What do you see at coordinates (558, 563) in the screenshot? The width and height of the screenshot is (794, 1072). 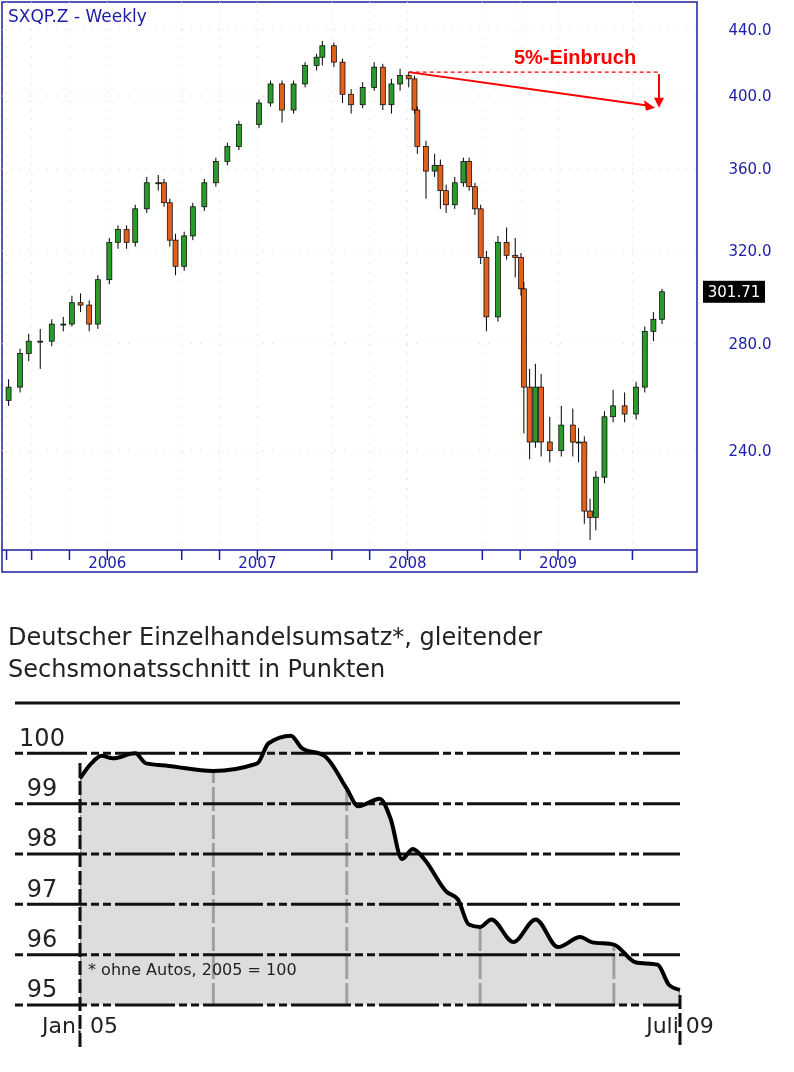 I see `x-tick-label: 2009` at bounding box center [558, 563].